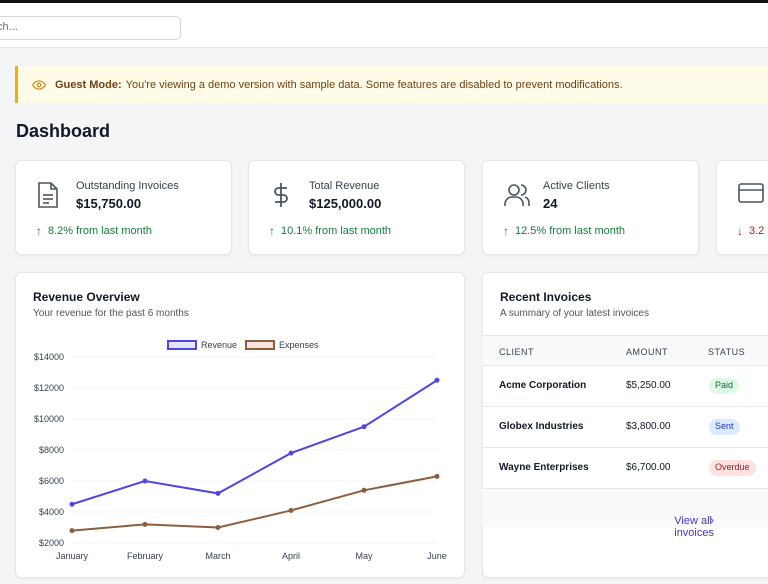 This screenshot has height=584, width=768. Describe the element at coordinates (694, 527) in the screenshot. I see `view-all-label: View all invoices` at that location.